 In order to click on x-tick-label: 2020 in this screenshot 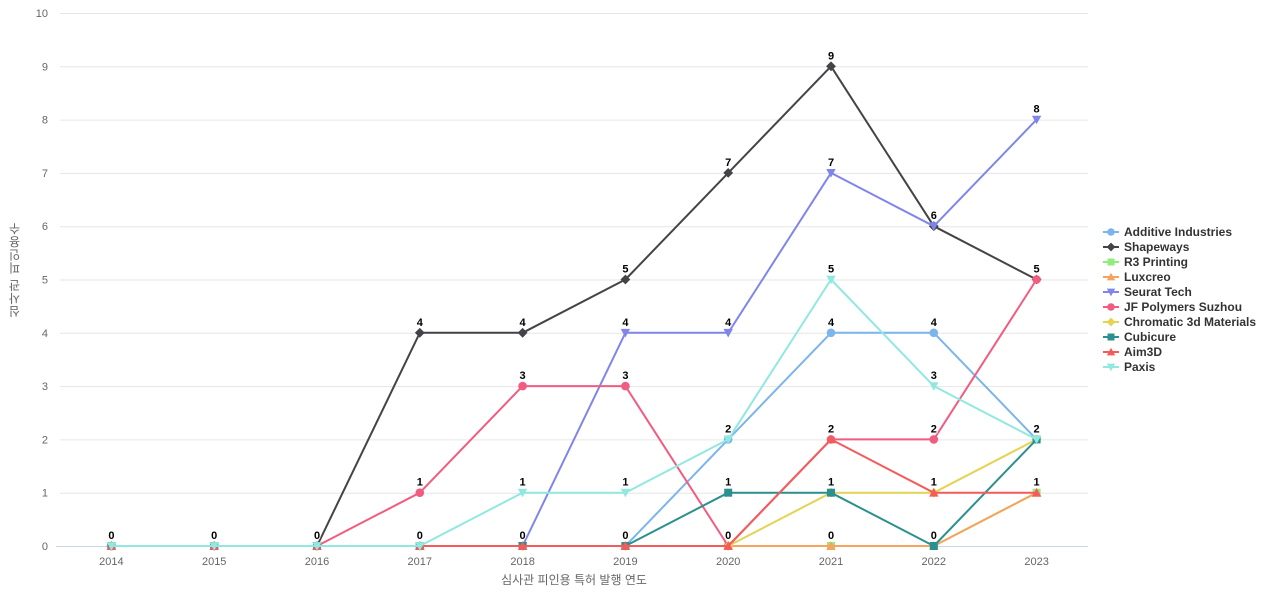, I will do `click(728, 562)`.